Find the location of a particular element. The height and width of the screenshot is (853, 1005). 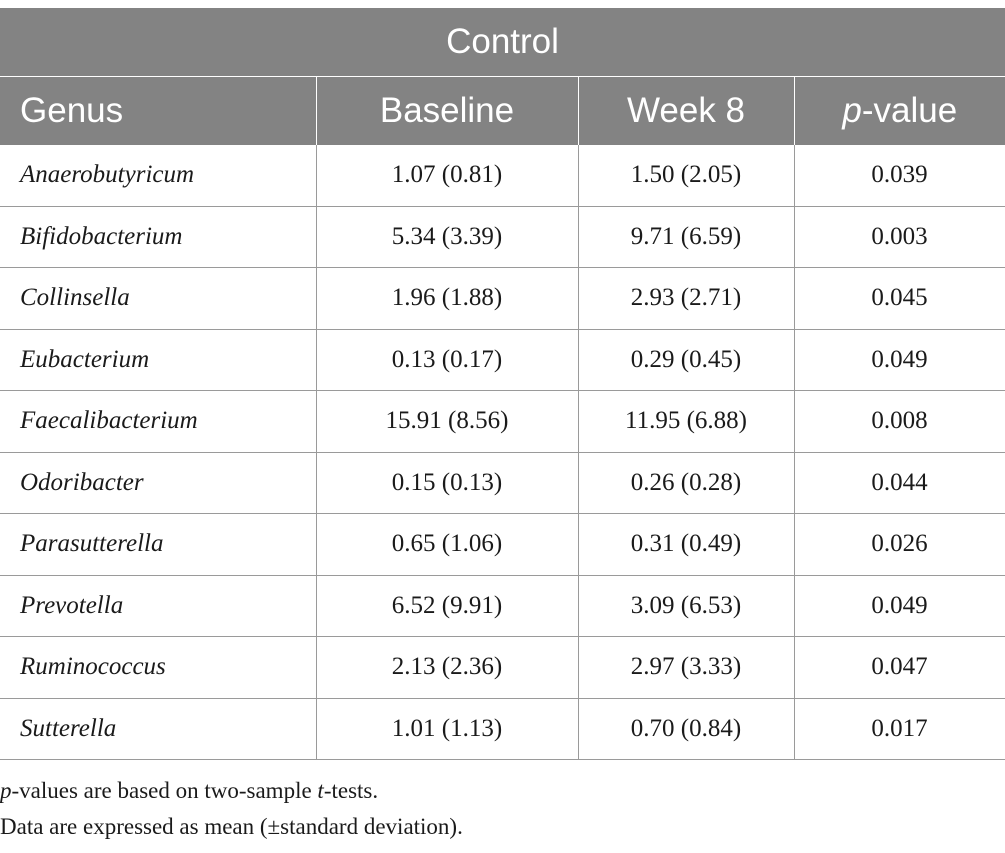

header-genus: Genus is located at coordinates (158, 110).